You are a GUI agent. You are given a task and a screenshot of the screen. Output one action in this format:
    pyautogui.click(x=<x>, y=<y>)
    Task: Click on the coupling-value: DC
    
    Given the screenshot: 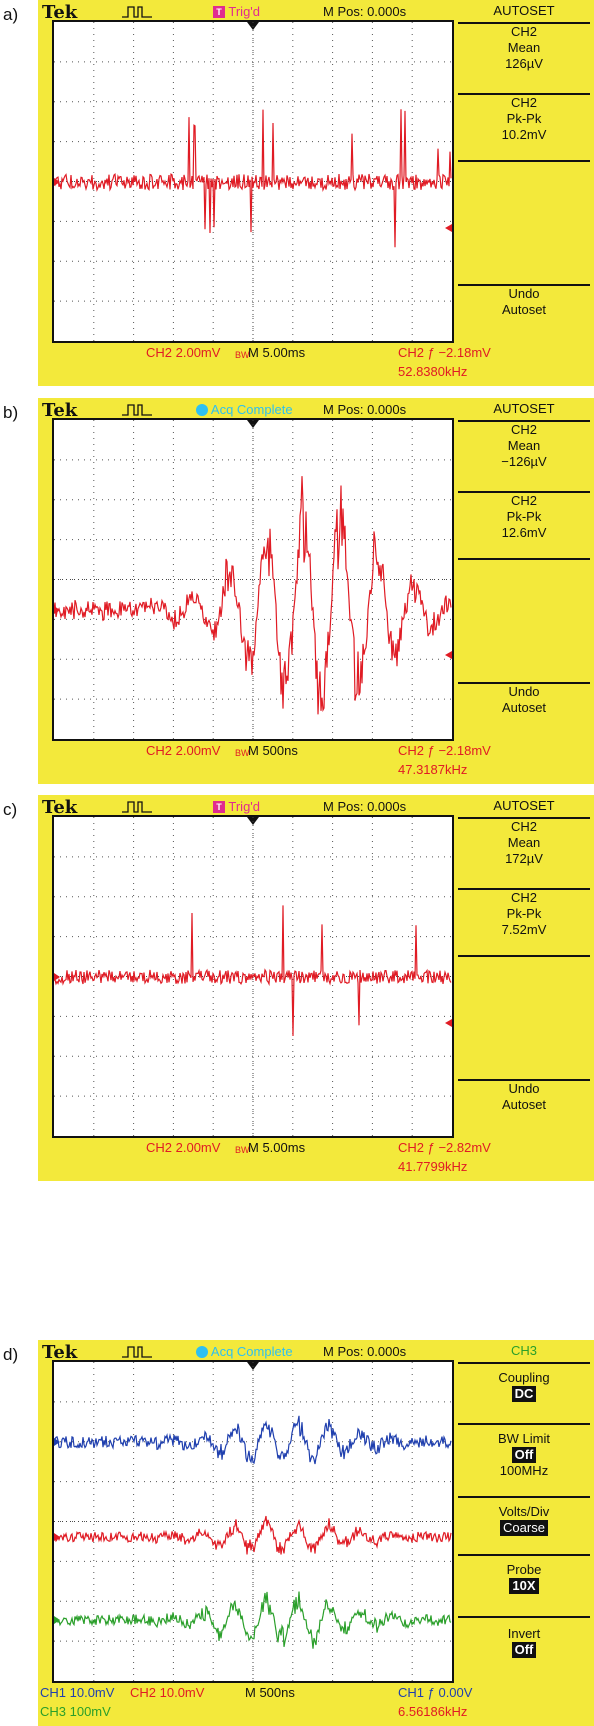 What is the action you would take?
    pyautogui.click(x=524, y=1394)
    